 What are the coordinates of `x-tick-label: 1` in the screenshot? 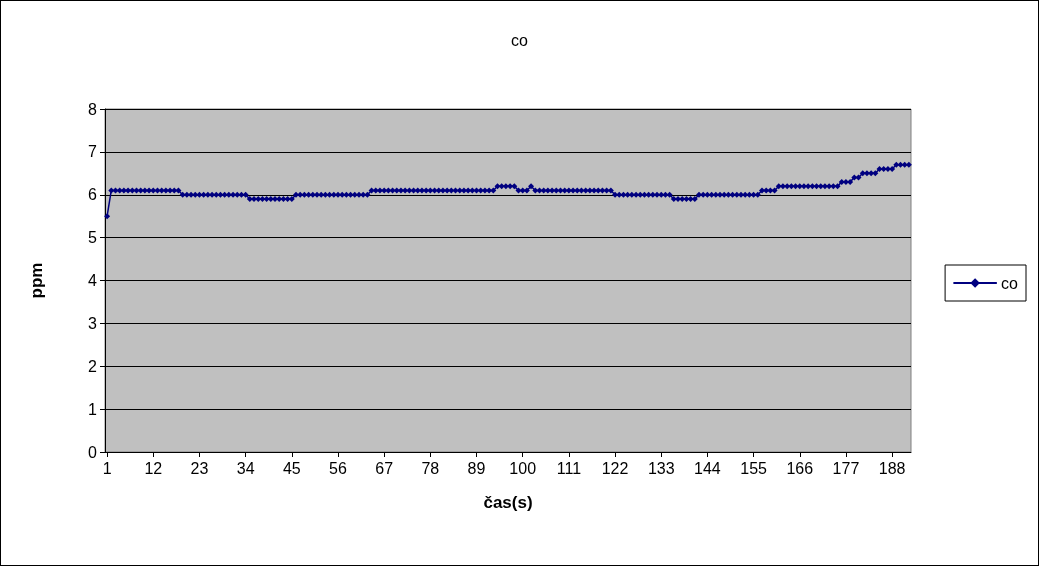 It's located at (107, 468).